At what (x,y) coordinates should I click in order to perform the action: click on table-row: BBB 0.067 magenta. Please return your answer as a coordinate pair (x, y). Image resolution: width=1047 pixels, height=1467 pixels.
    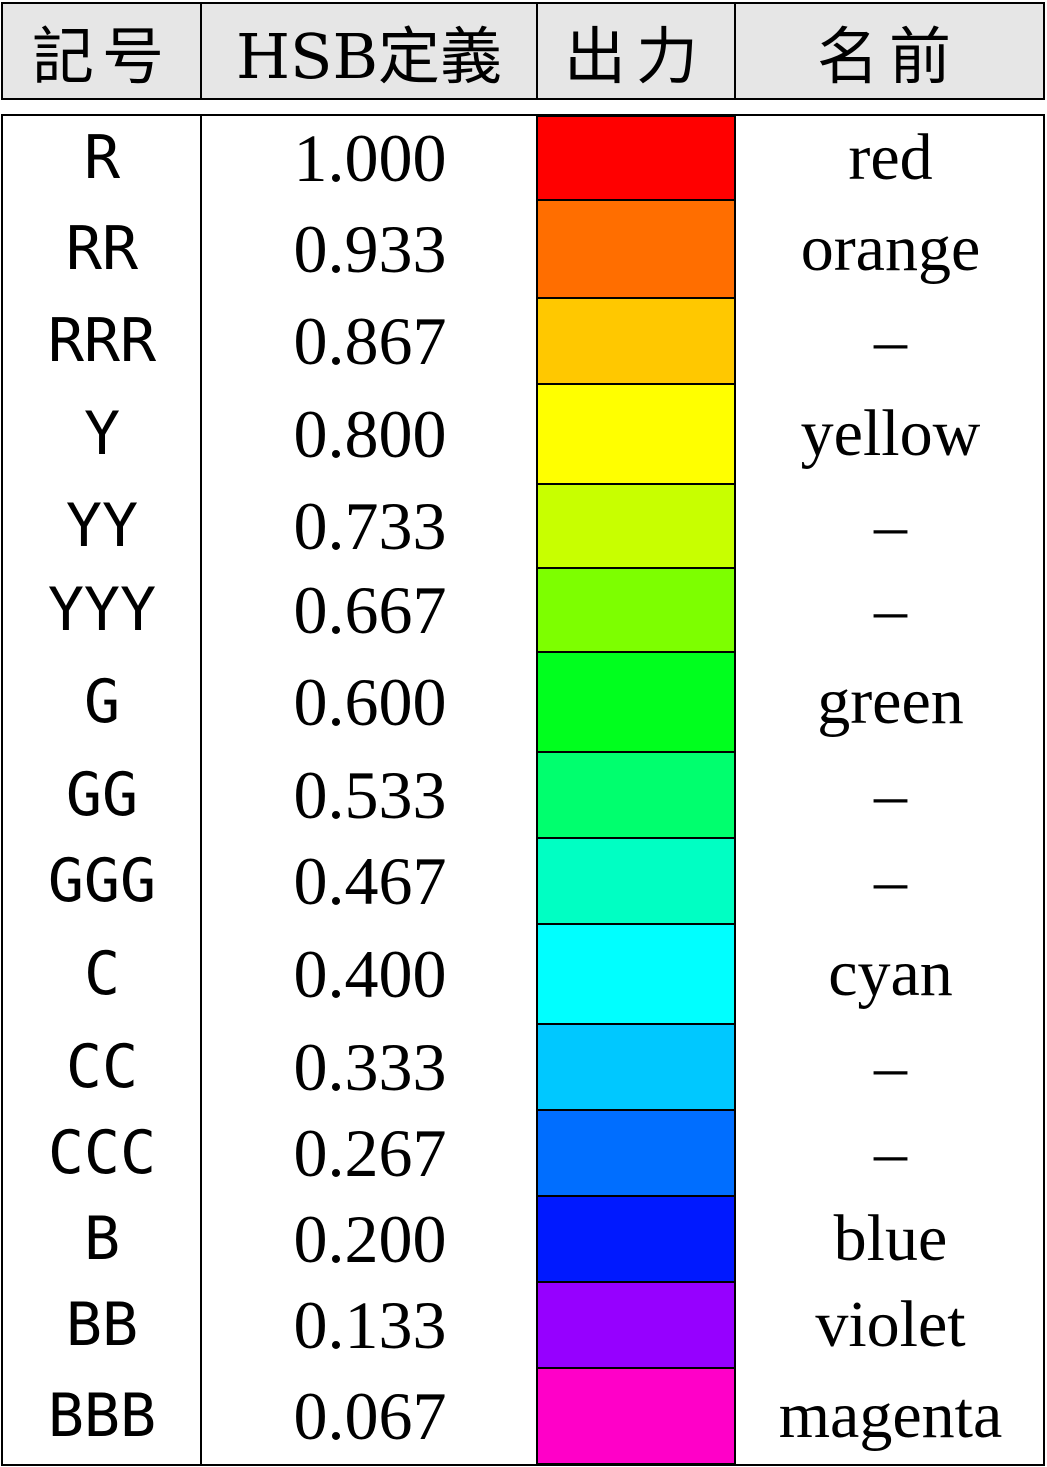
    Looking at the image, I should click on (523, 1416).